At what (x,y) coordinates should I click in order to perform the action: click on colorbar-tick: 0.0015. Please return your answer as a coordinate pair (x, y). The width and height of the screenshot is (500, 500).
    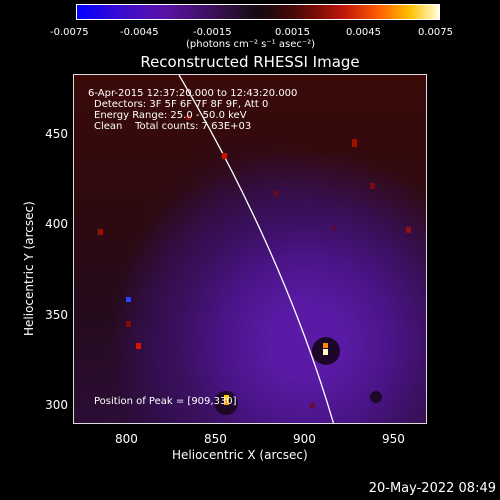
    Looking at the image, I should click on (292, 32).